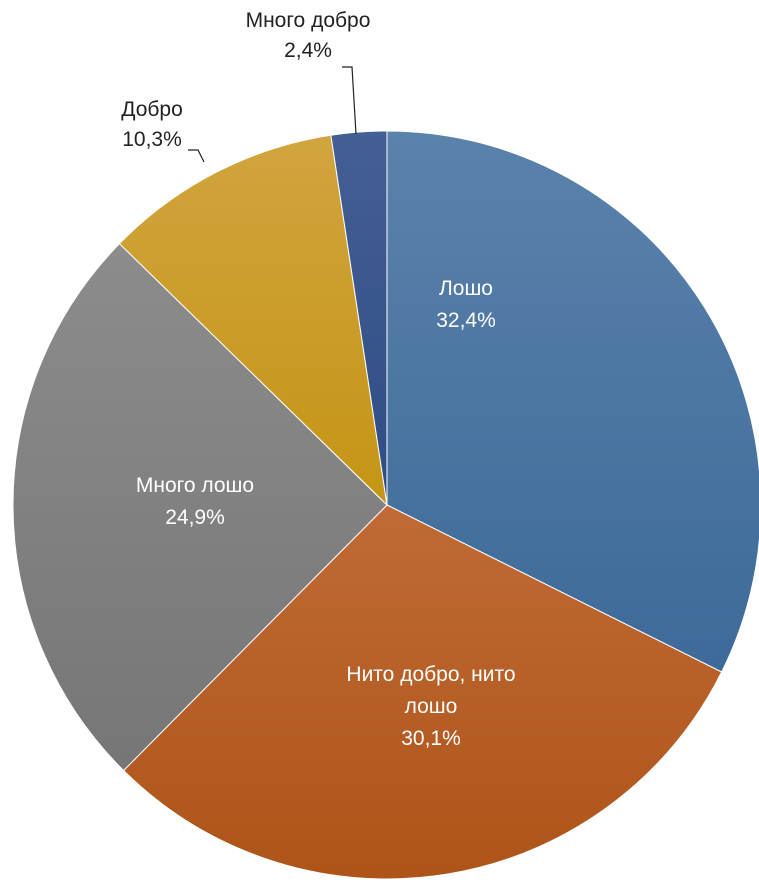 The image size is (759, 883). I want to click on slice-category-label: Нито добро, нито, so click(430, 674).